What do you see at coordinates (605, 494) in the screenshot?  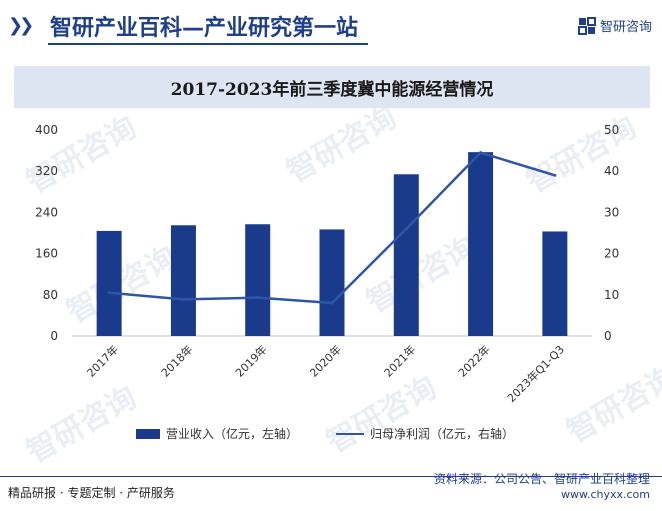 I see `footer-url: www.chyxx.com` at bounding box center [605, 494].